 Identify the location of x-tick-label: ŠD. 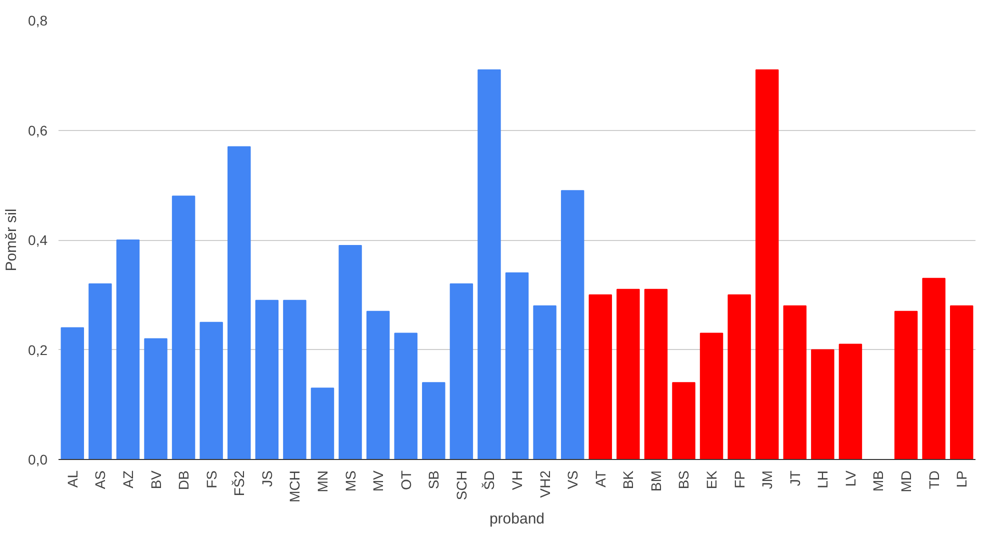
(489, 480).